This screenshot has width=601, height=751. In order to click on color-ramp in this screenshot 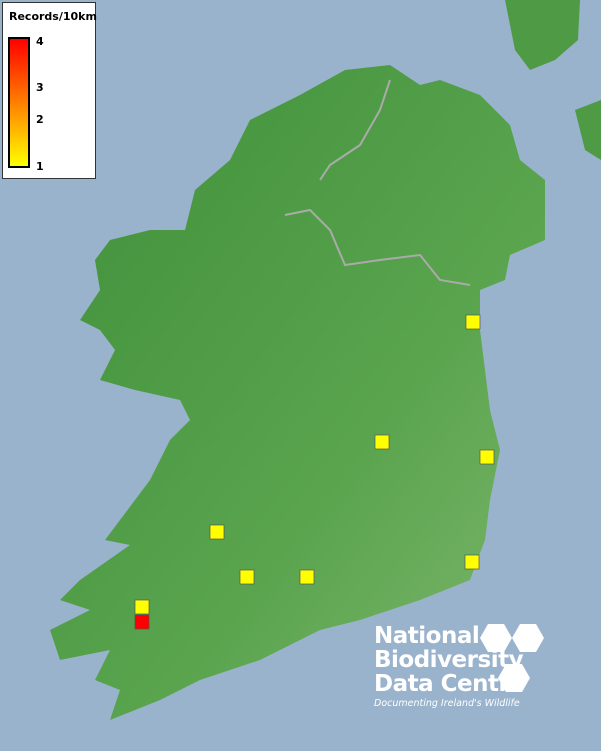, I will do `click(19, 102)`.